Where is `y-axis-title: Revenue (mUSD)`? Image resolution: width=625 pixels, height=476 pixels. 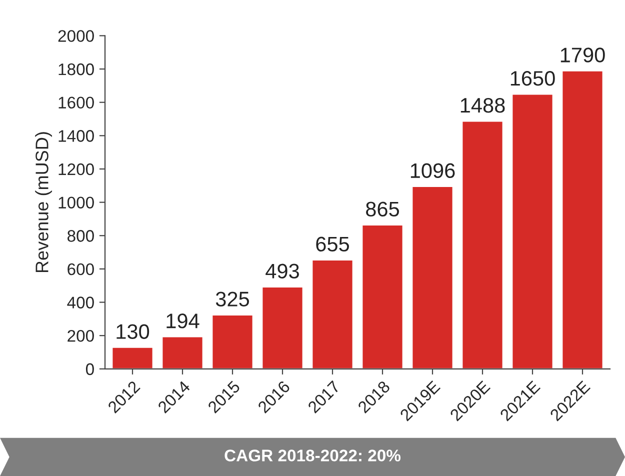 y-axis-title: Revenue (mUSD) is located at coordinates (43, 202).